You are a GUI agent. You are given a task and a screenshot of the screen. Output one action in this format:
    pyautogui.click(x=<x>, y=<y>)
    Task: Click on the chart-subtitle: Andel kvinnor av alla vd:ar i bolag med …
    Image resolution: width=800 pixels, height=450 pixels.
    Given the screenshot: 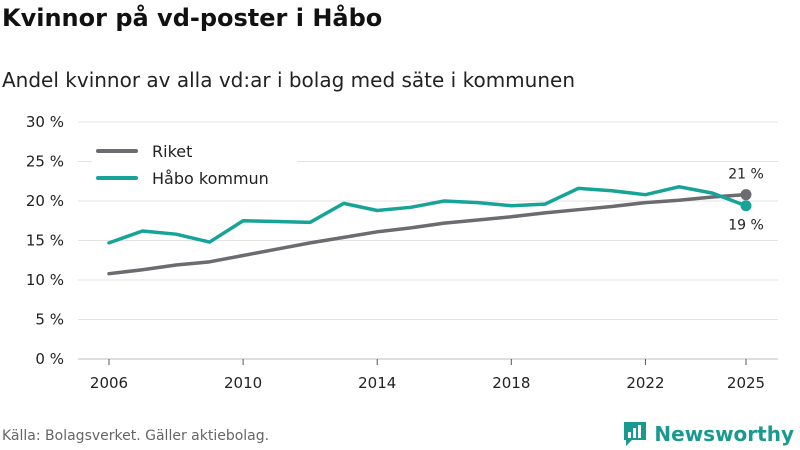 What is the action you would take?
    pyautogui.click(x=288, y=80)
    